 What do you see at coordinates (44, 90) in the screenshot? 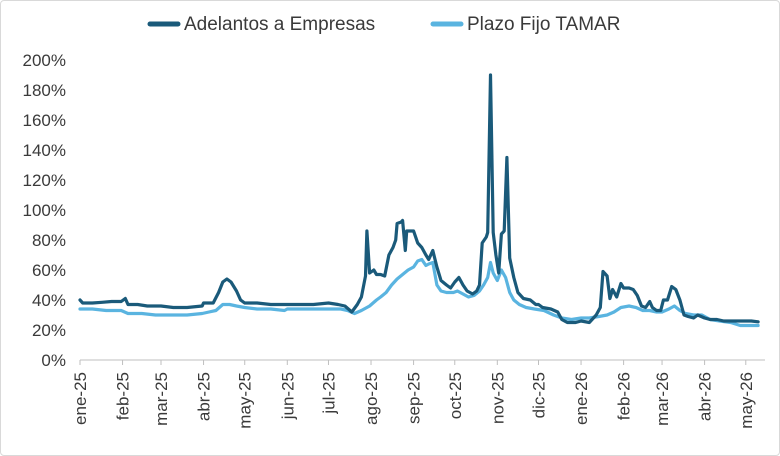
I see `y-tick-label: 180%` at bounding box center [44, 90].